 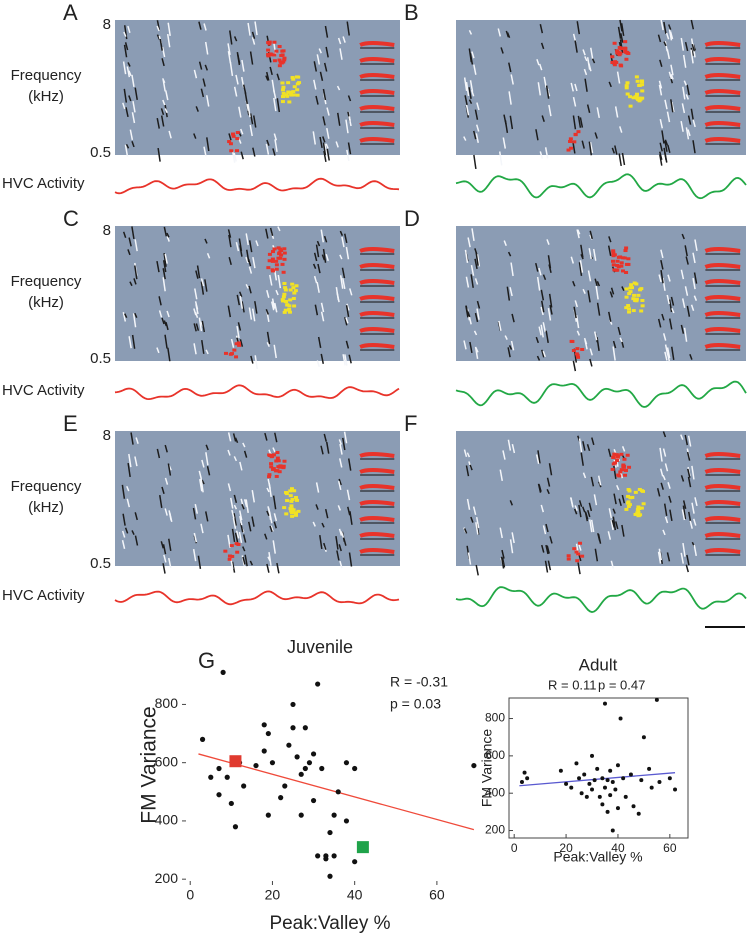 What do you see at coordinates (419, 682) in the screenshot?
I see `annotation: R = -0.31` at bounding box center [419, 682].